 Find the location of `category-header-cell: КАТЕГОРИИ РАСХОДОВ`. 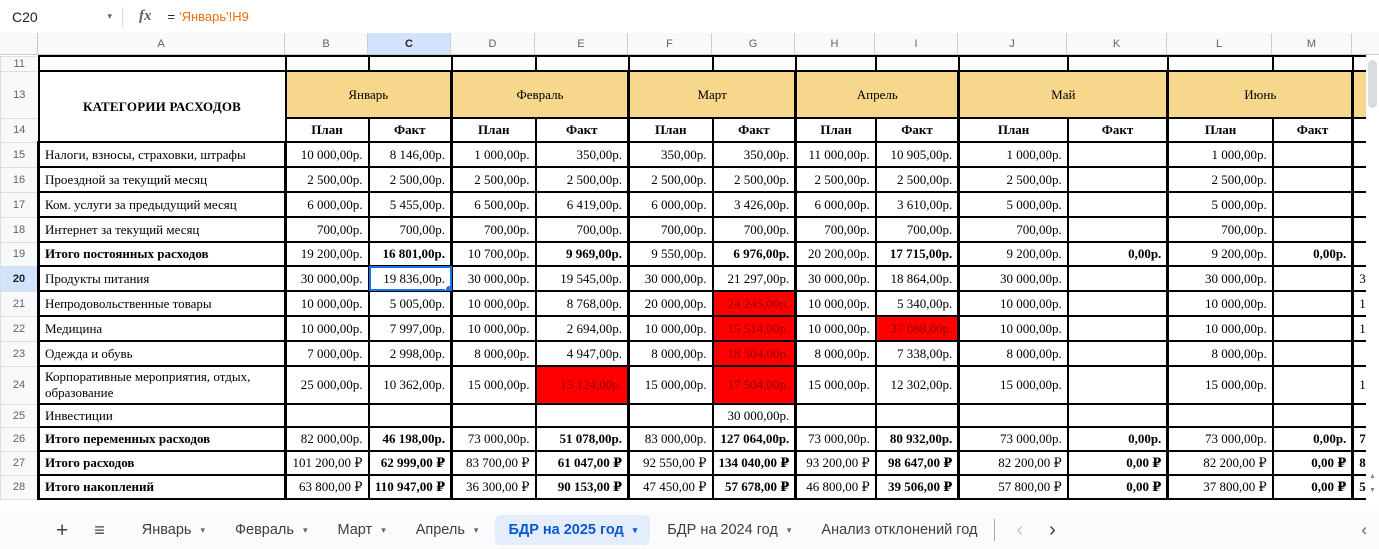

category-header-cell: КАТЕГОРИИ РАСХОДОВ is located at coordinates (162, 106).